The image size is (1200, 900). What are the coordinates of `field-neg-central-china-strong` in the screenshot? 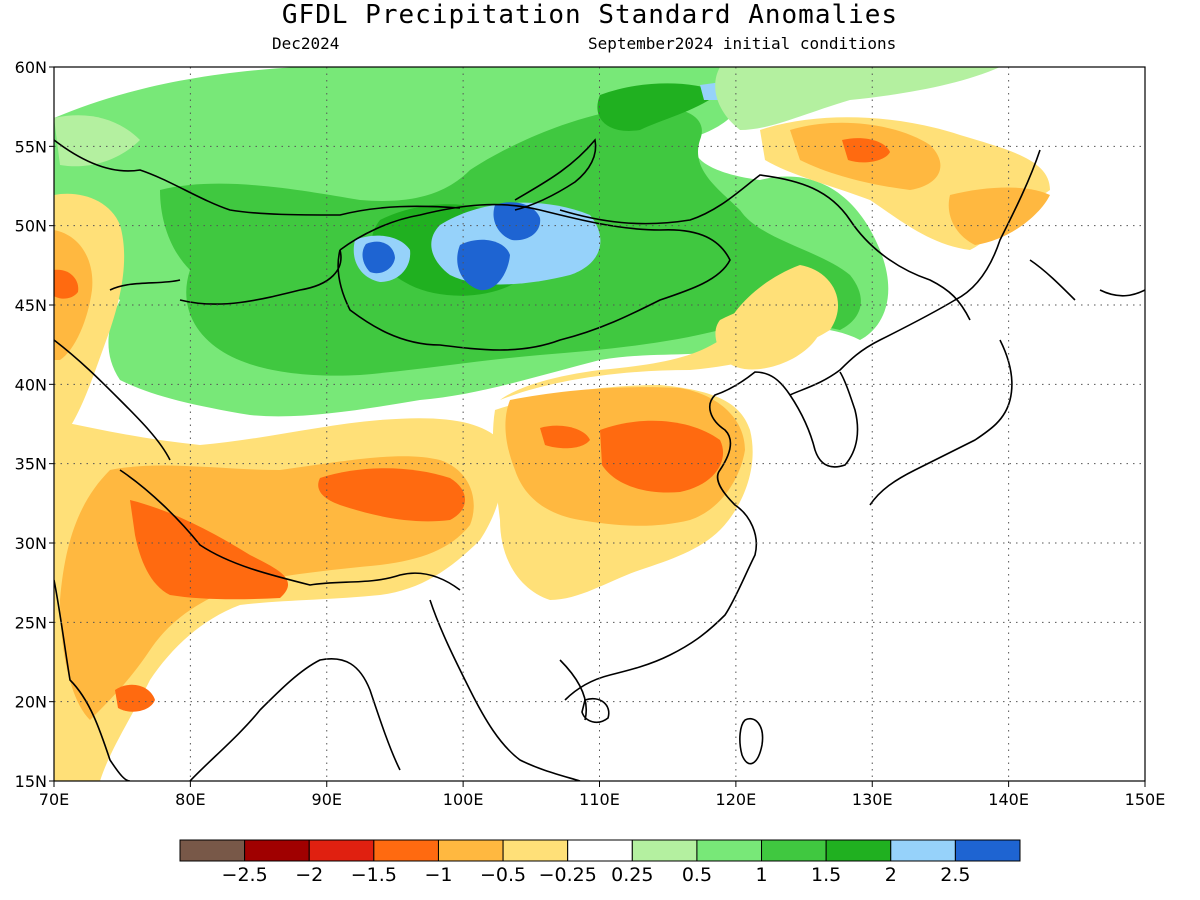 It's located at (662, 456).